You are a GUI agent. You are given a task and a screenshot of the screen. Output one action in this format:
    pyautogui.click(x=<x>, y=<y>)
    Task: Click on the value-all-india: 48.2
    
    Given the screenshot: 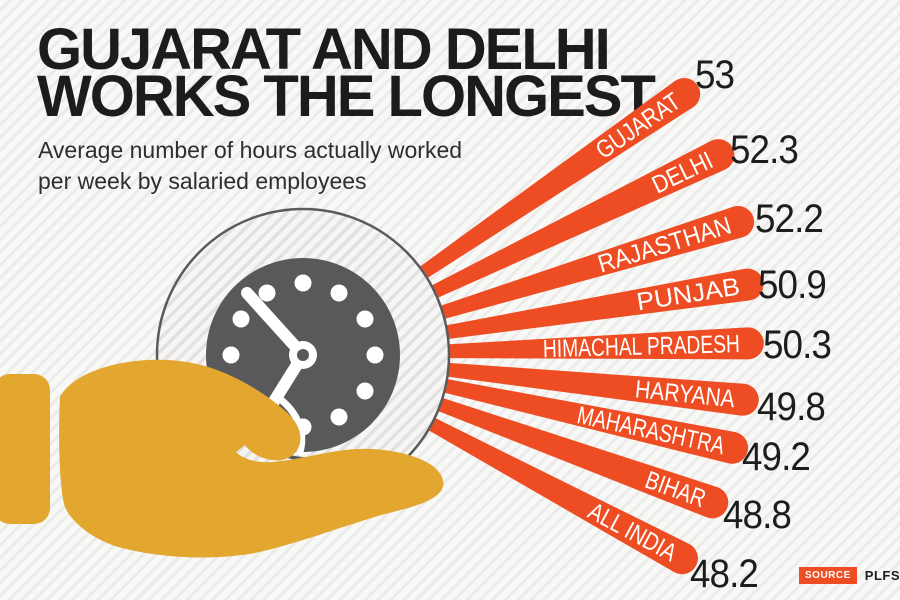 What is the action you would take?
    pyautogui.click(x=724, y=574)
    